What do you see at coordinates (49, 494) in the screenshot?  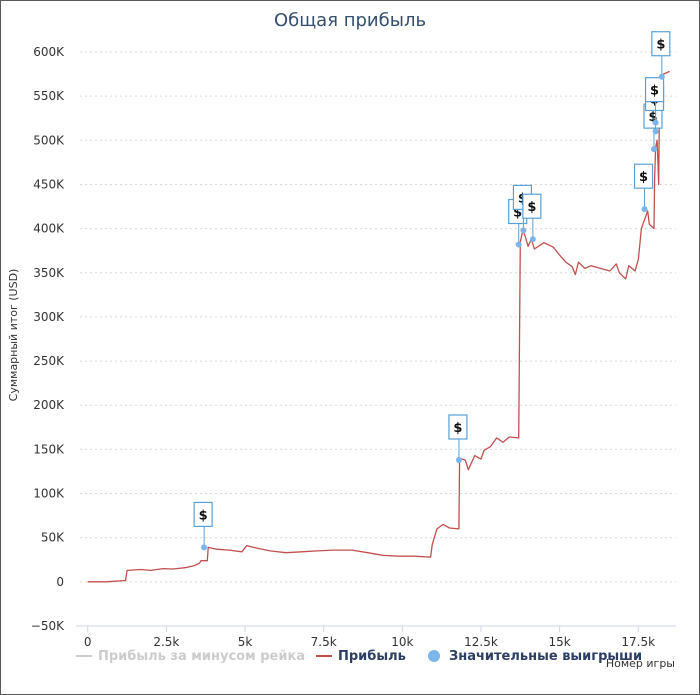 I see `y-tick-label: 100K` at bounding box center [49, 494].